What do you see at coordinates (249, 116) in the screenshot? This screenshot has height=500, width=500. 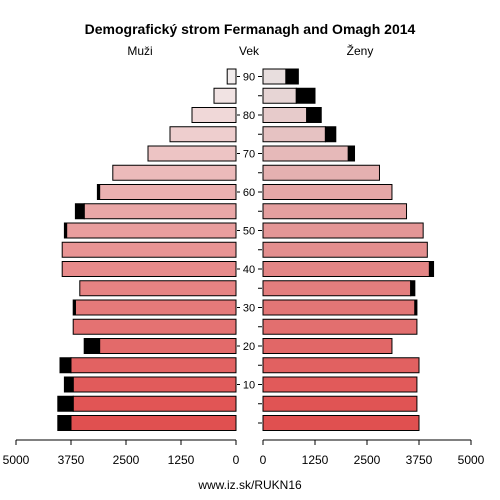 I see `age-tick-label: 80` at bounding box center [249, 116].